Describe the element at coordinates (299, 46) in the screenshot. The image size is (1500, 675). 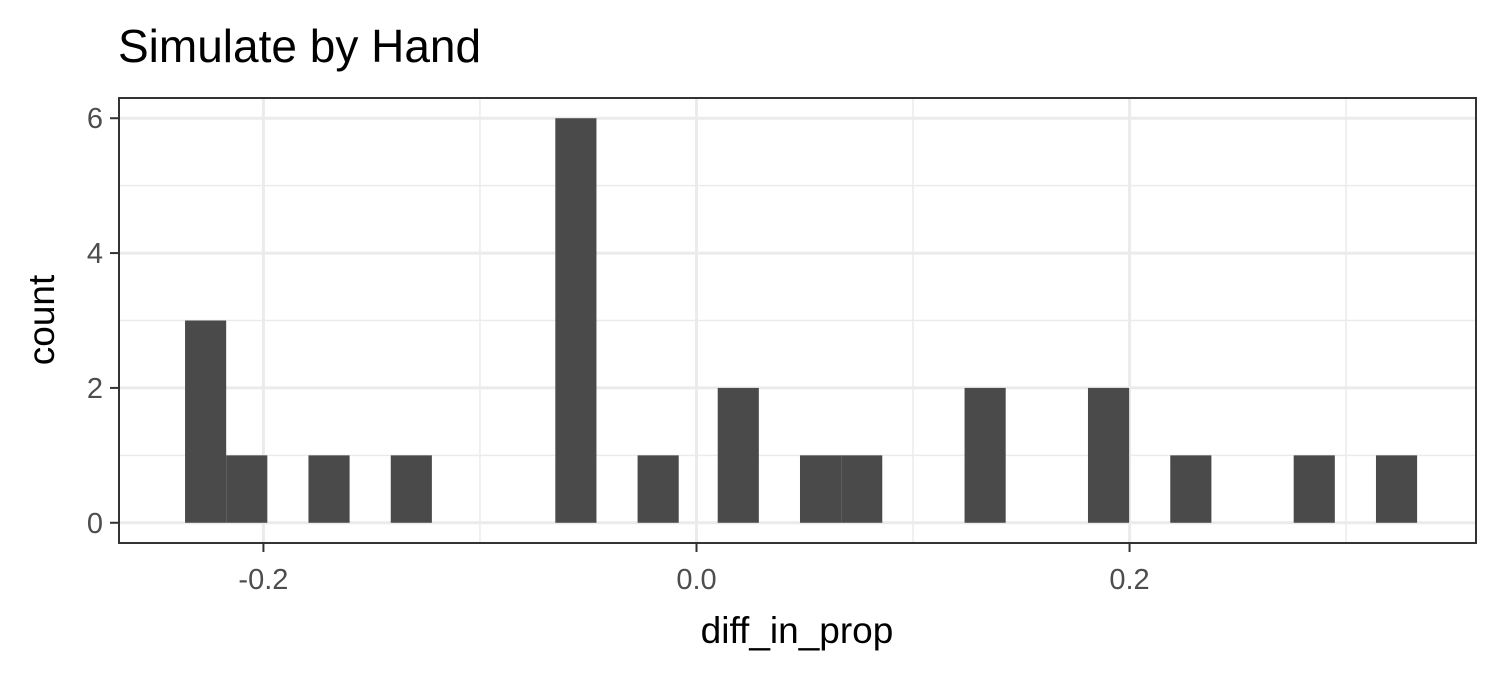
I see `chart-title: Simulate by Hand` at that location.